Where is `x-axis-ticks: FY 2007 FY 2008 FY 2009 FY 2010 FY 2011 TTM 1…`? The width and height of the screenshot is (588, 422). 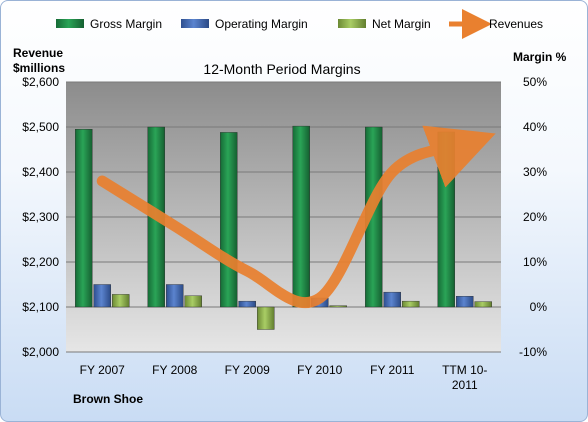 x-axis-ticks: FY 2007 FY 2008 FY 2009 FY 2010 FY 2011 TTM 1… is located at coordinates (284, 377).